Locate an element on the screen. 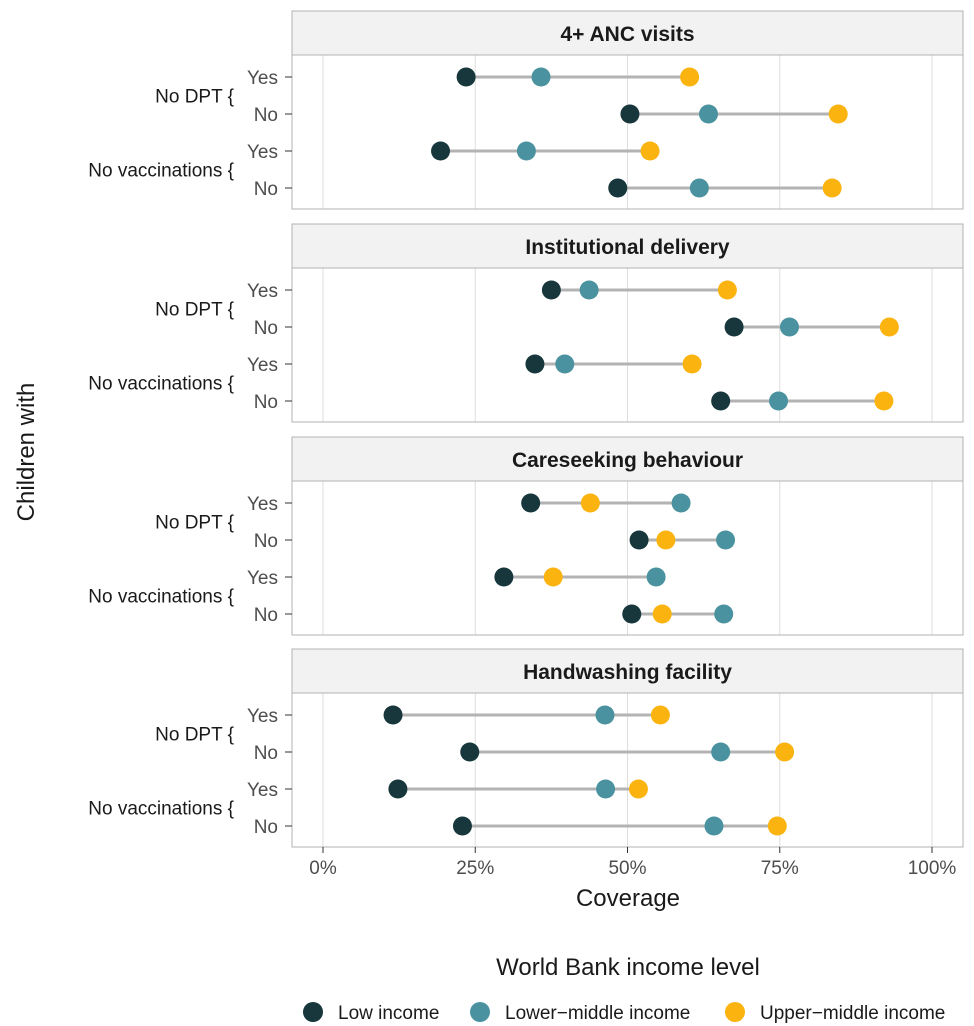  legend-entry: Low income is located at coordinates (371, 1013).